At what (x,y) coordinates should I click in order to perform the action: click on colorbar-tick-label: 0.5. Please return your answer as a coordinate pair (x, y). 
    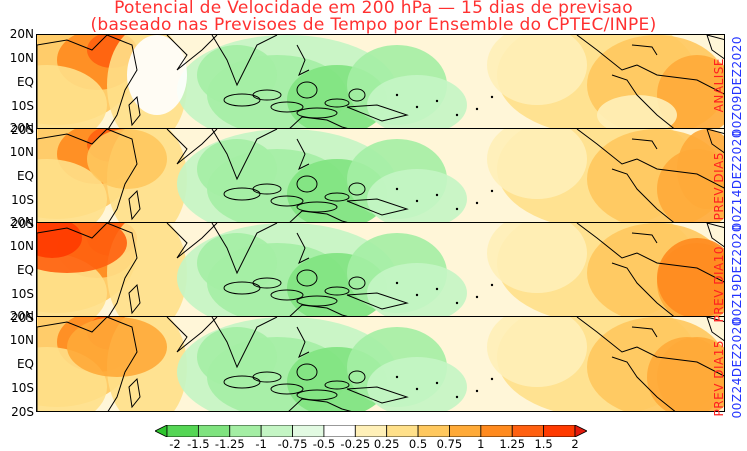
    Looking at the image, I should click on (418, 444).